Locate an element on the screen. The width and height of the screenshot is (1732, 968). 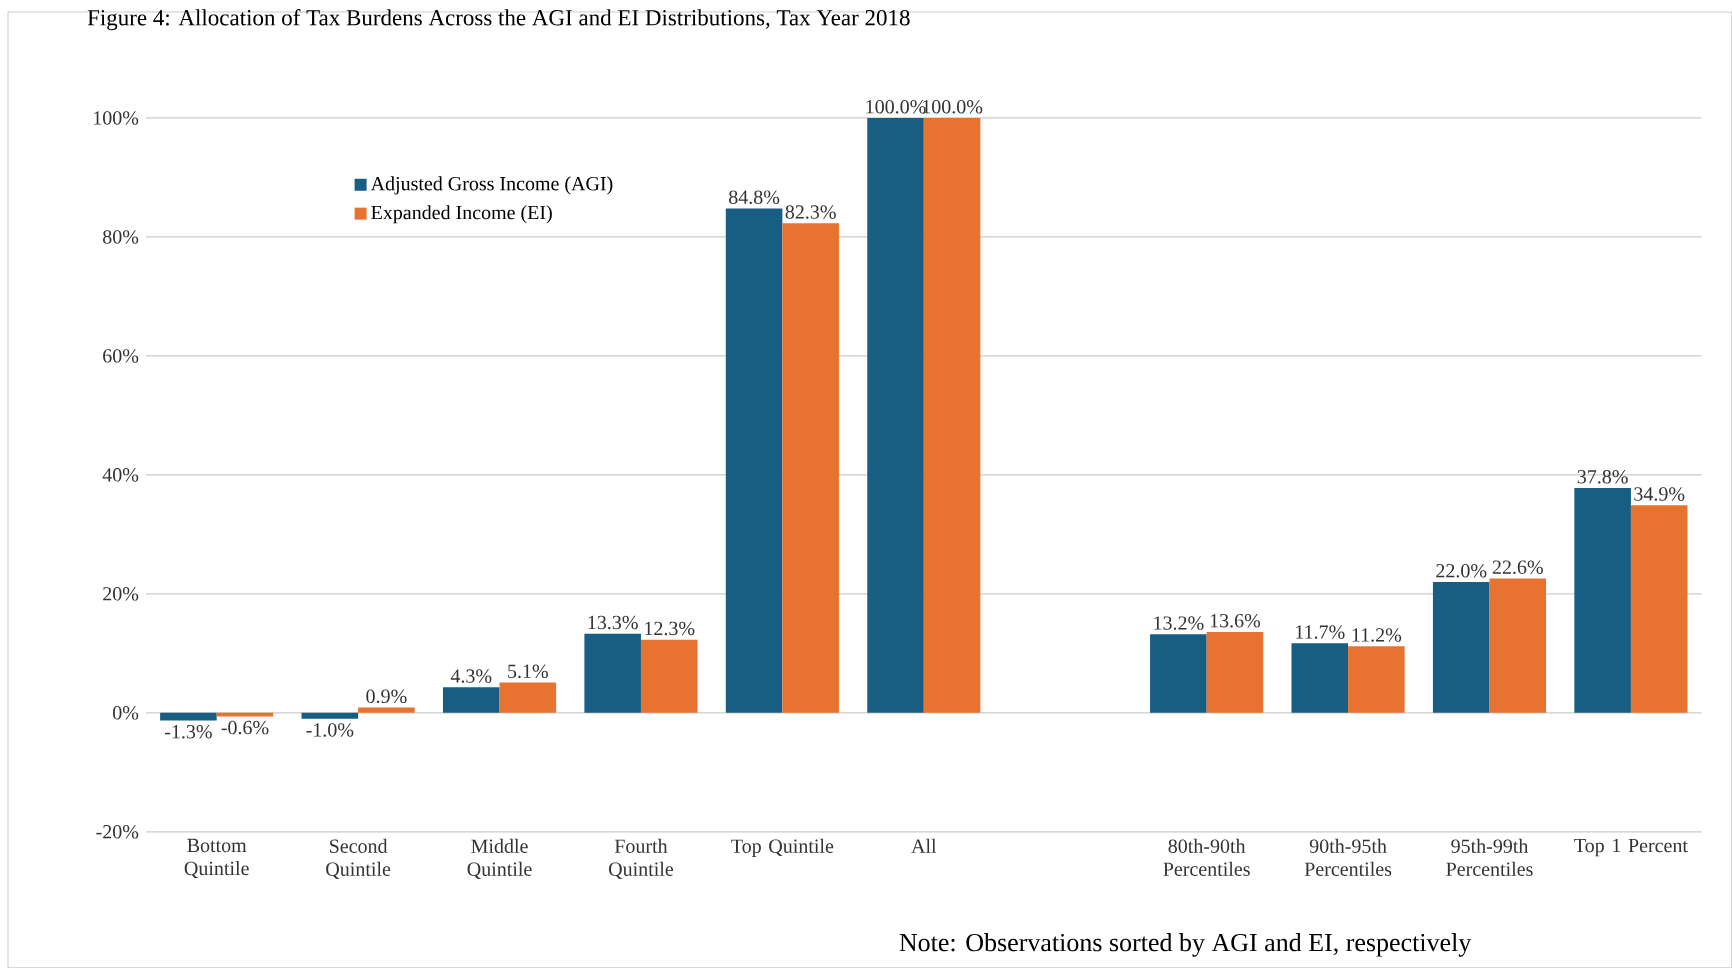
x-tick-label: Fourth Quintile is located at coordinates (641, 858).